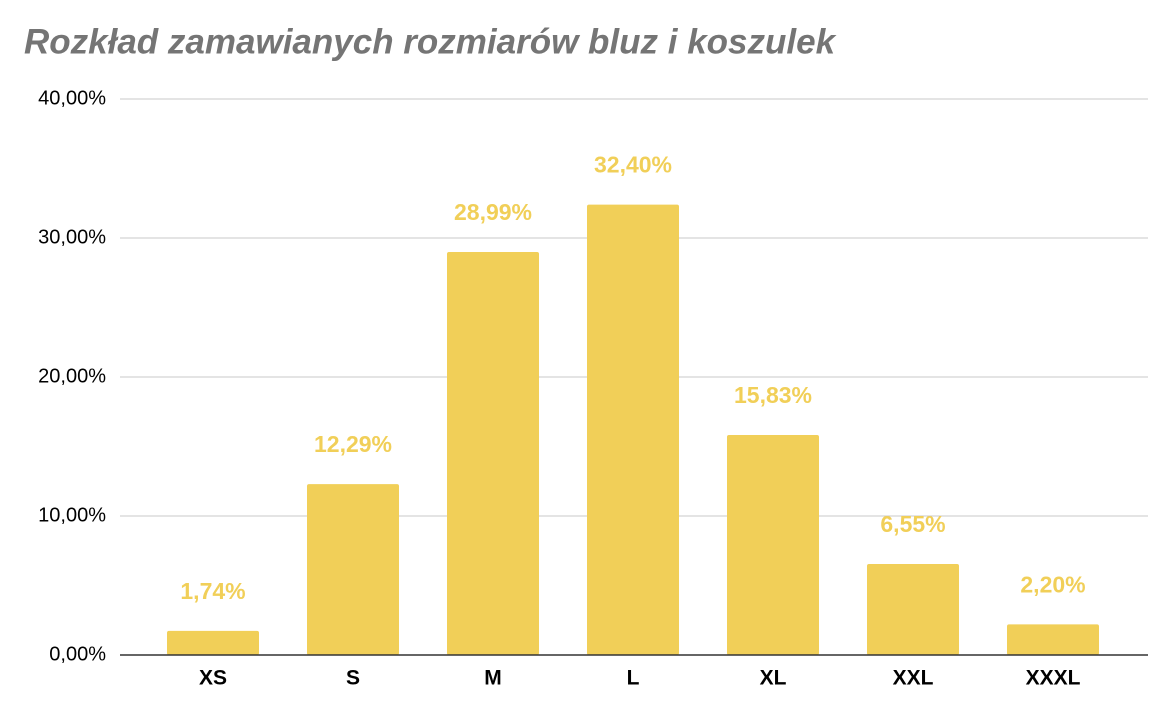 The width and height of the screenshot is (1166, 706). Describe the element at coordinates (213, 678) in the screenshot. I see `x-tick-label: XS` at that location.